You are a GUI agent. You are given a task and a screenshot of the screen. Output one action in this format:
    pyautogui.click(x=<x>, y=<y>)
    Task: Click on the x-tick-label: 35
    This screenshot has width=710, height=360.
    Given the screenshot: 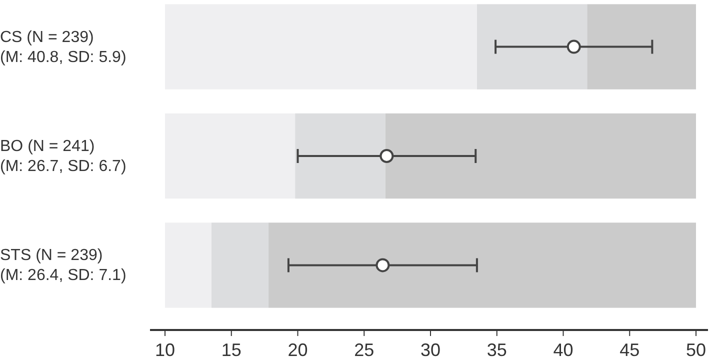 What is the action you would take?
    pyautogui.click(x=496, y=350)
    